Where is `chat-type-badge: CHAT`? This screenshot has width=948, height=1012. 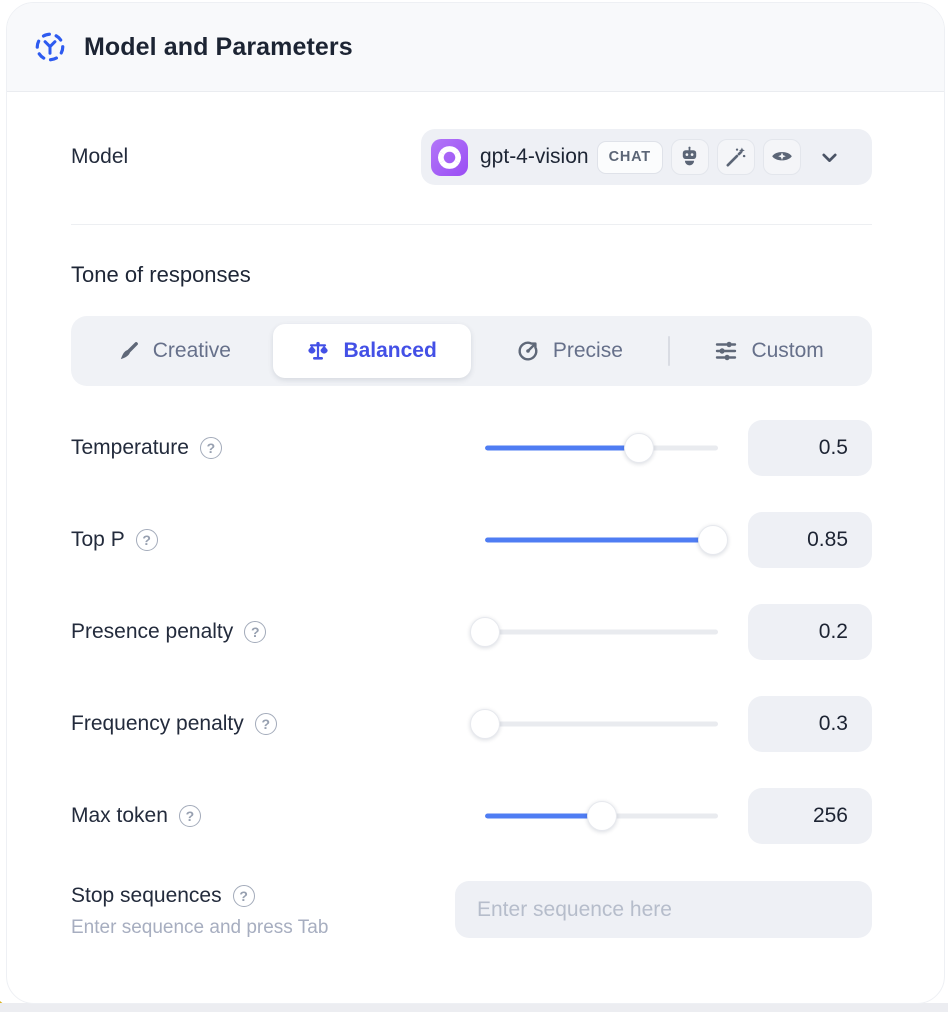
chat-type-badge: CHAT is located at coordinates (629, 157).